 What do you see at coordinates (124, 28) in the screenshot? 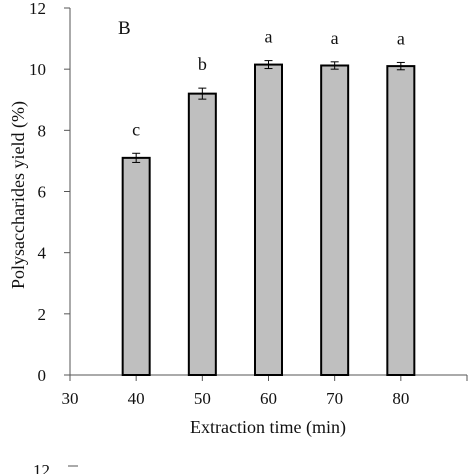
I see `panel-label: B` at bounding box center [124, 28].